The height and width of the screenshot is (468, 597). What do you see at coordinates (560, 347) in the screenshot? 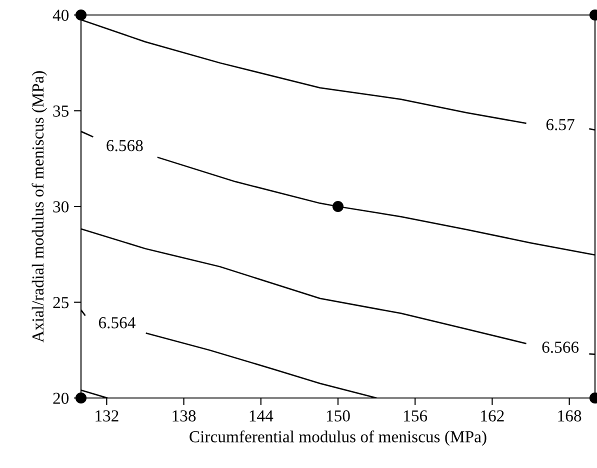
I see `series-label: 6.566` at bounding box center [560, 347].